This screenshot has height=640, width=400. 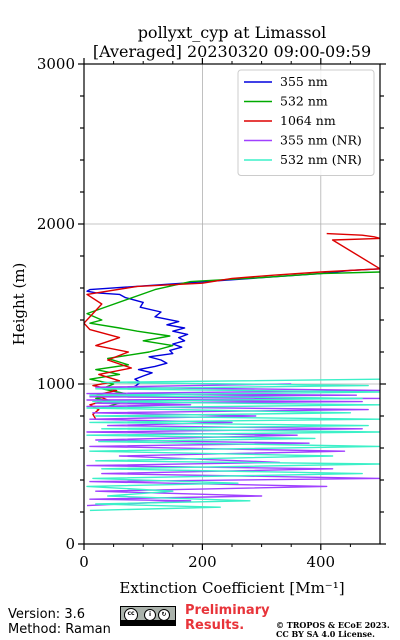 What do you see at coordinates (148, 616) in the screenshot?
I see `cc-license-badge: cc i ↻` at bounding box center [148, 616].